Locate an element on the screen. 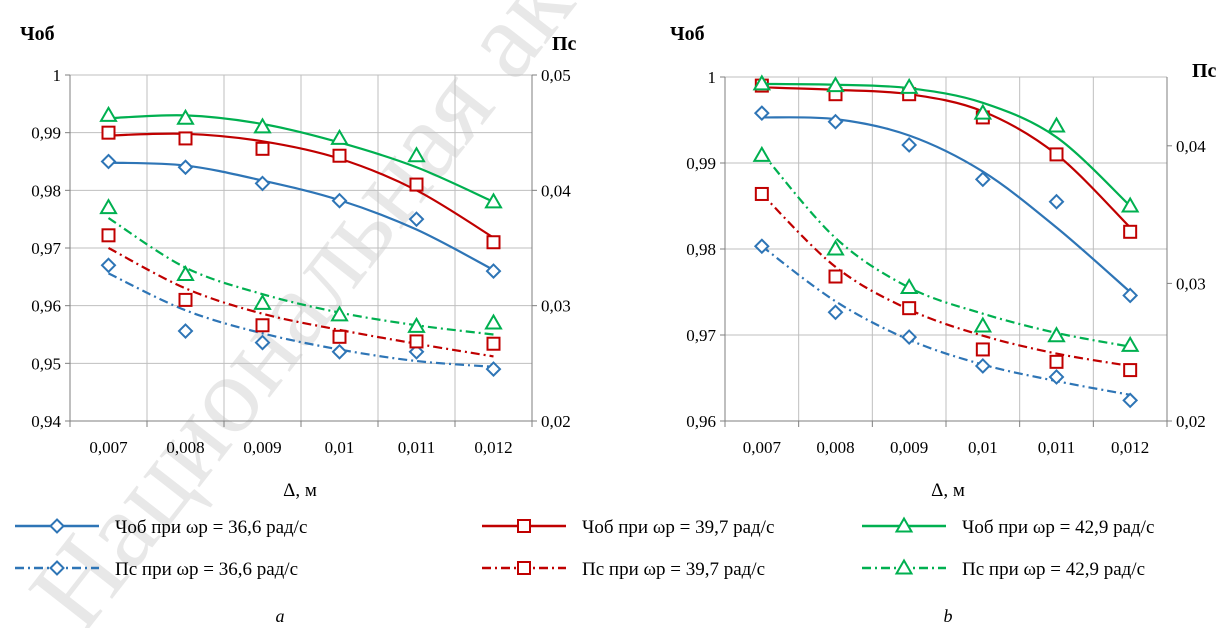  x-tick-label: 0,007 is located at coordinates (108, 447).